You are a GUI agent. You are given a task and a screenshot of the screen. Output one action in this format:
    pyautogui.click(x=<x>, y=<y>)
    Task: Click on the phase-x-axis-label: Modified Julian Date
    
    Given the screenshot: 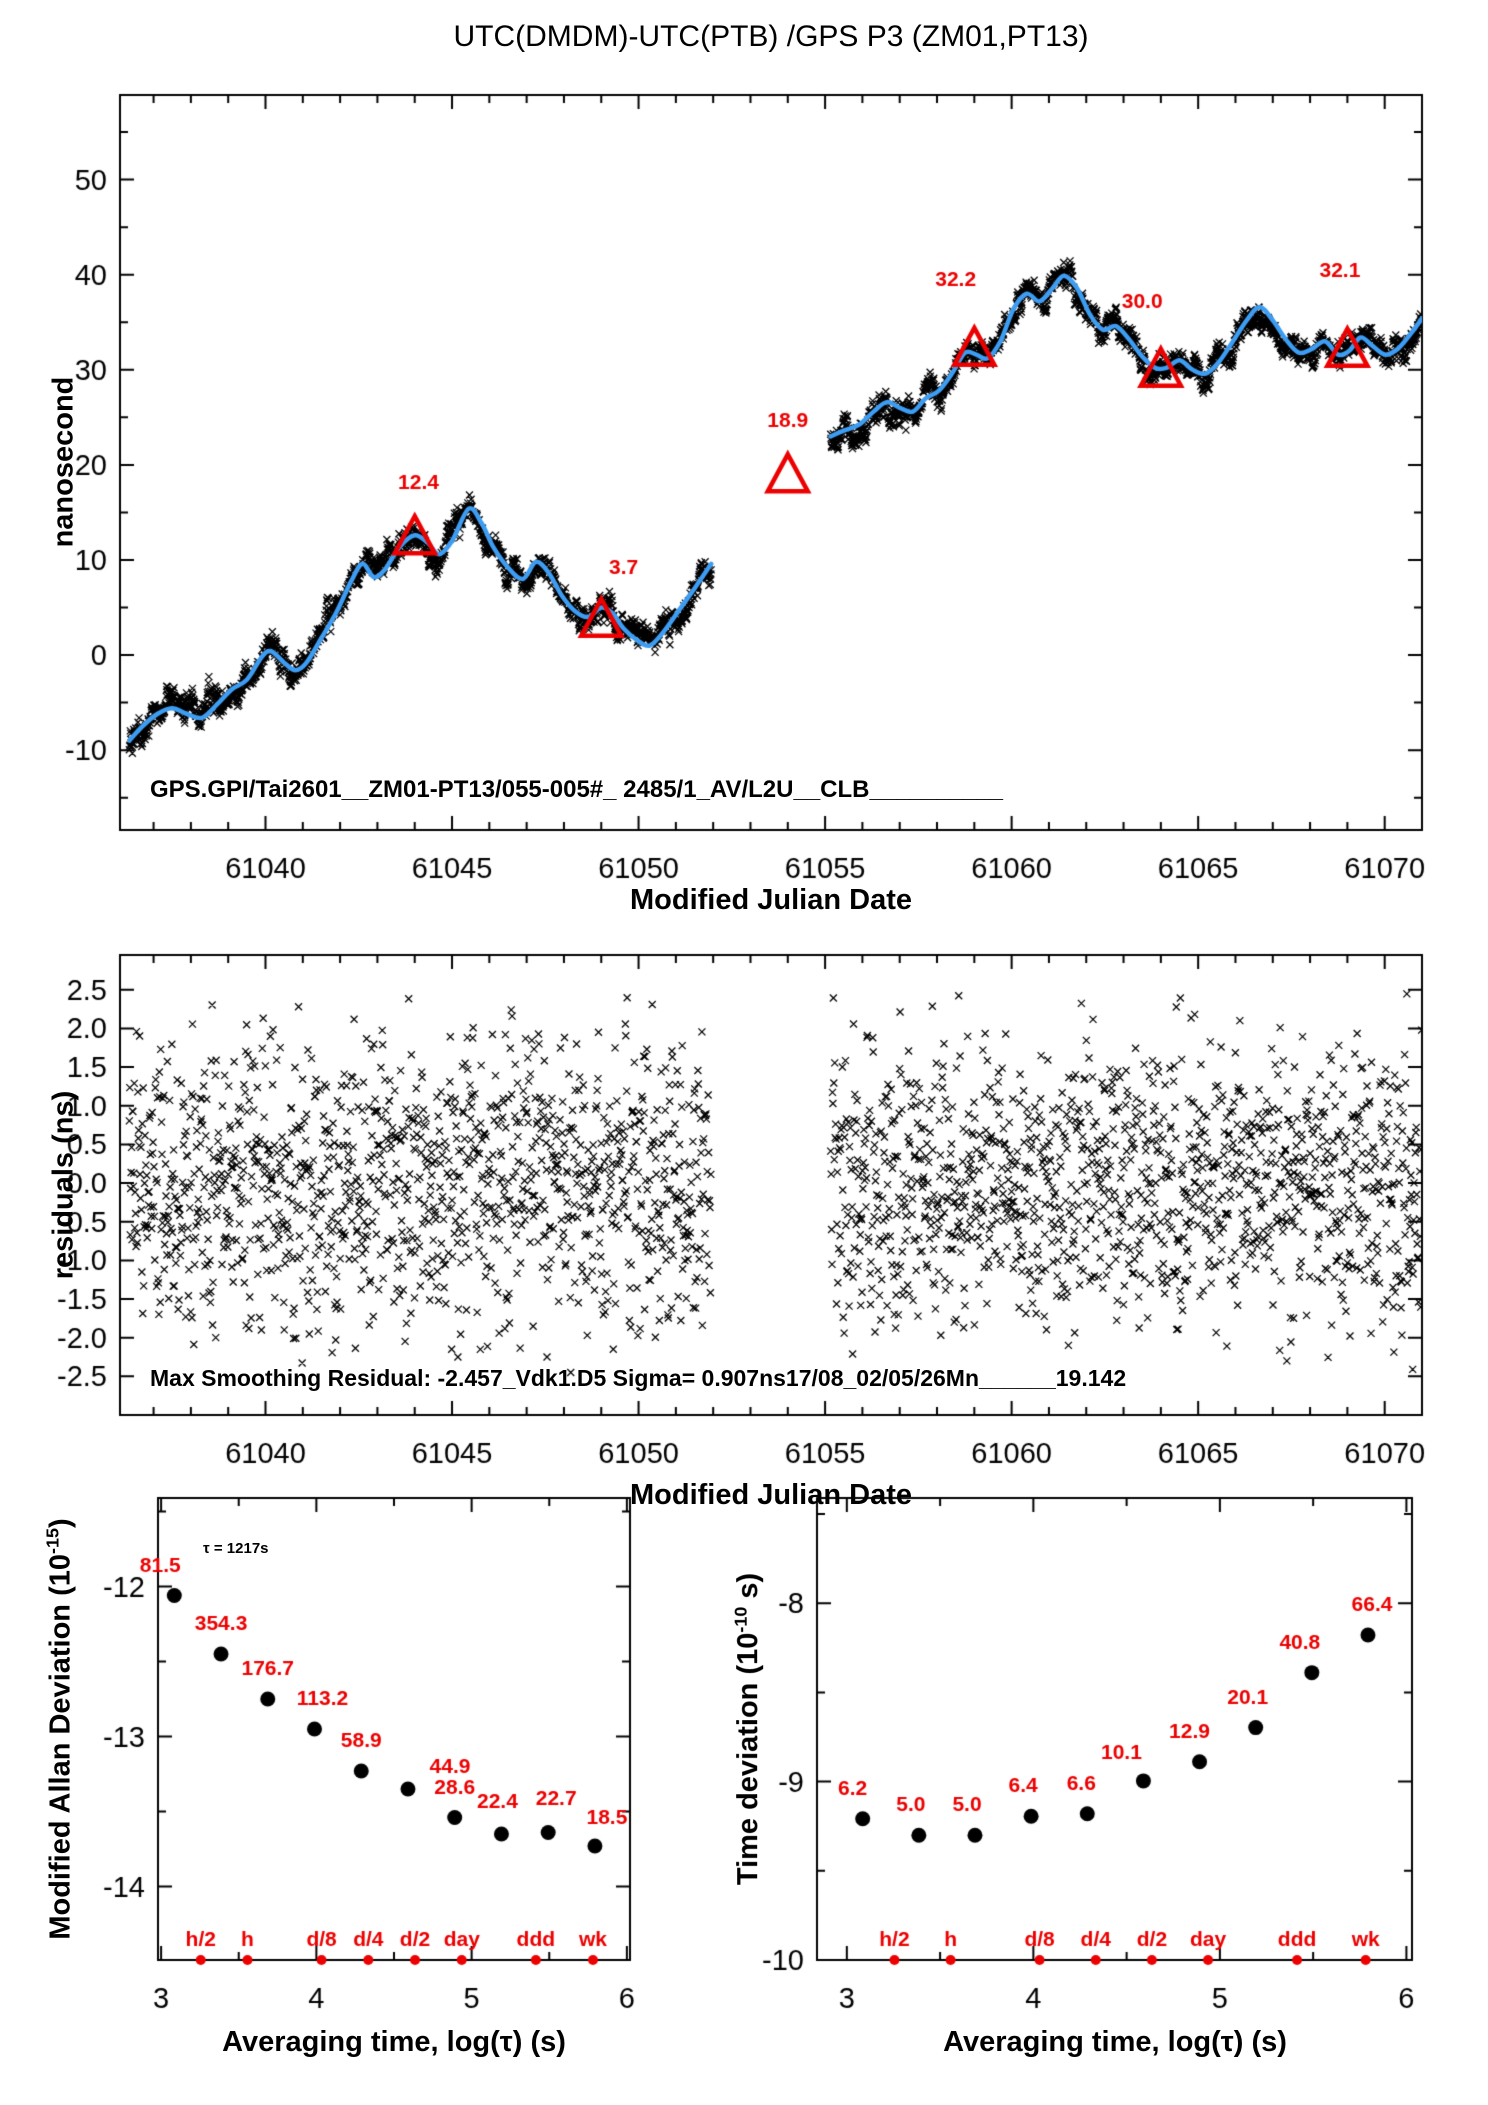 What is the action you would take?
    pyautogui.click(x=771, y=900)
    